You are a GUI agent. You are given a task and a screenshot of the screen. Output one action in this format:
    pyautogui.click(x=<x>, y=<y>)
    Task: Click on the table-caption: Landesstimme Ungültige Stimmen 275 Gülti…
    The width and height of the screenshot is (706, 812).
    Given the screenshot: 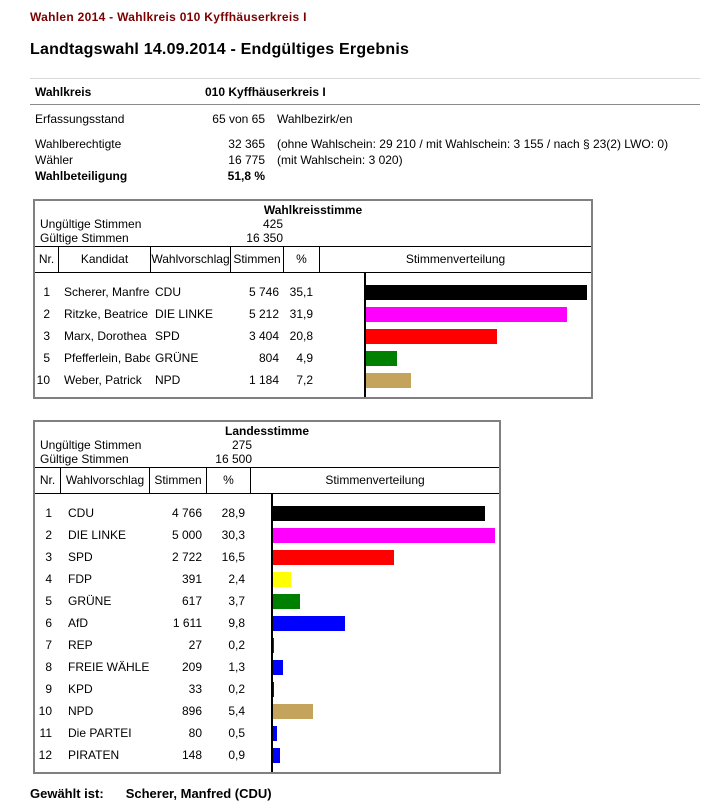 What is the action you would take?
    pyautogui.click(x=267, y=444)
    